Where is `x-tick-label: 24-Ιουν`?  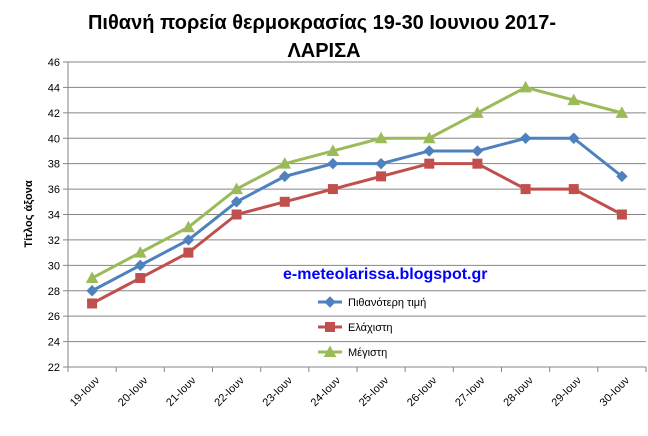
x-tick-label: 24-Ιουν is located at coordinates (326, 391).